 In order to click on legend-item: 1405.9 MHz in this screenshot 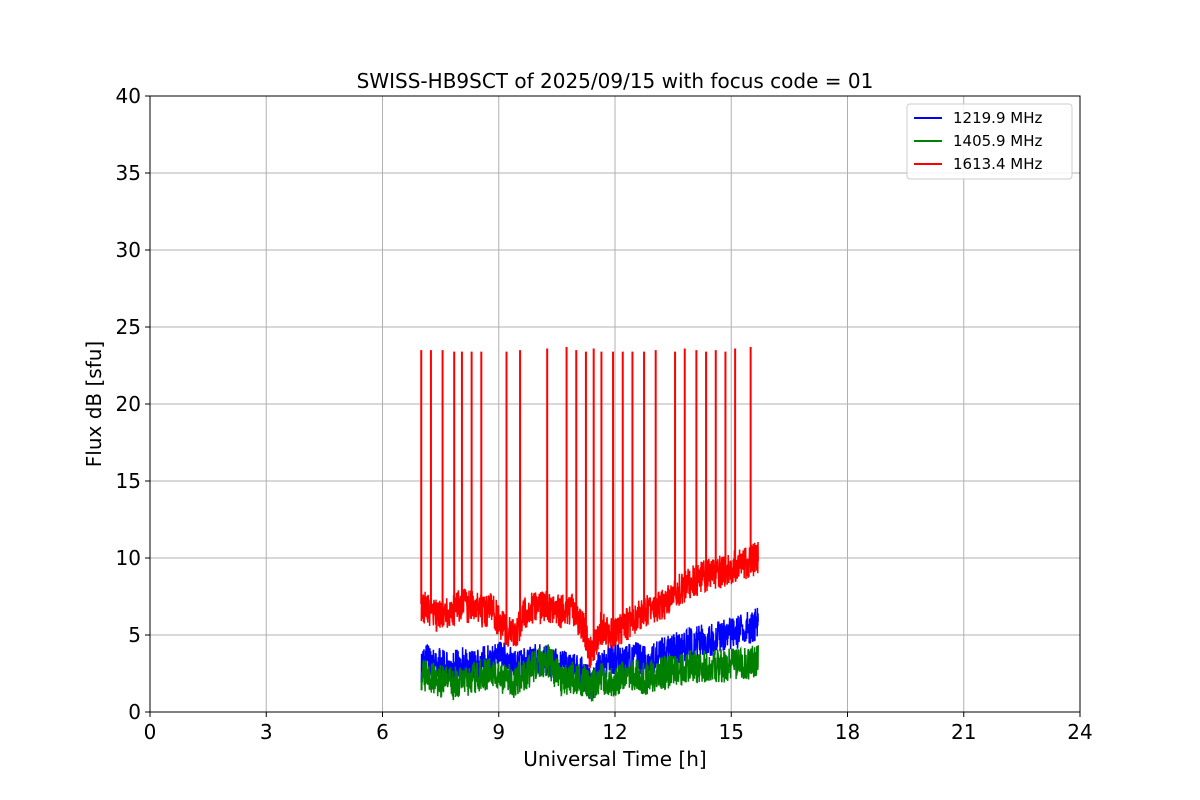, I will do `click(978, 141)`.